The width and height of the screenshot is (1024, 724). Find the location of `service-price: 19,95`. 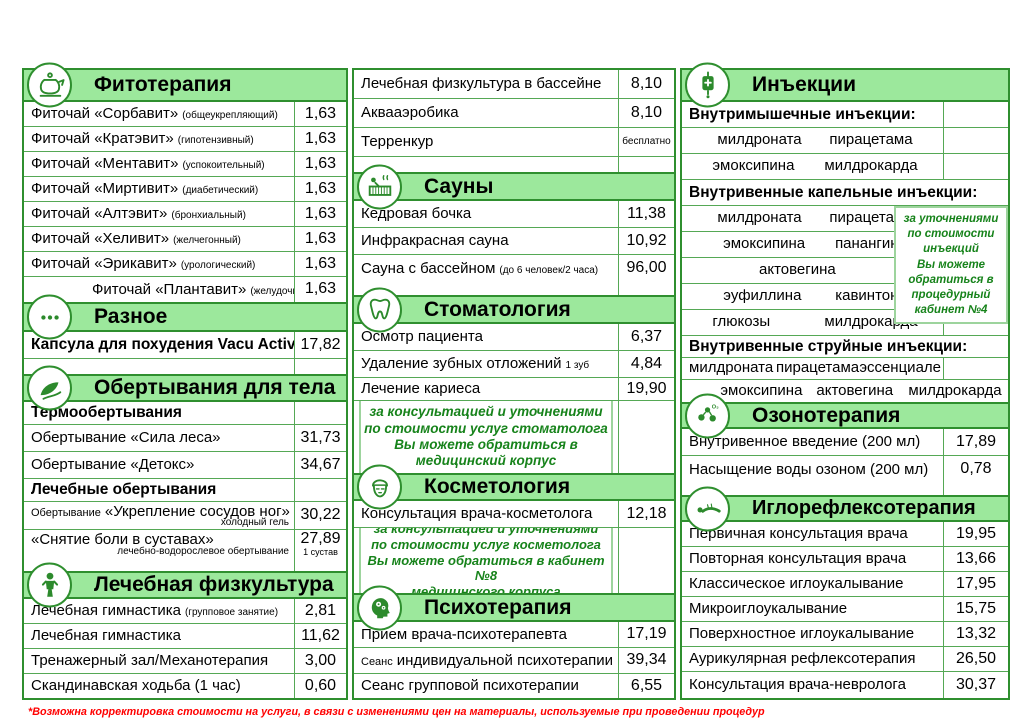

service-price: 19,95 is located at coordinates (975, 534).